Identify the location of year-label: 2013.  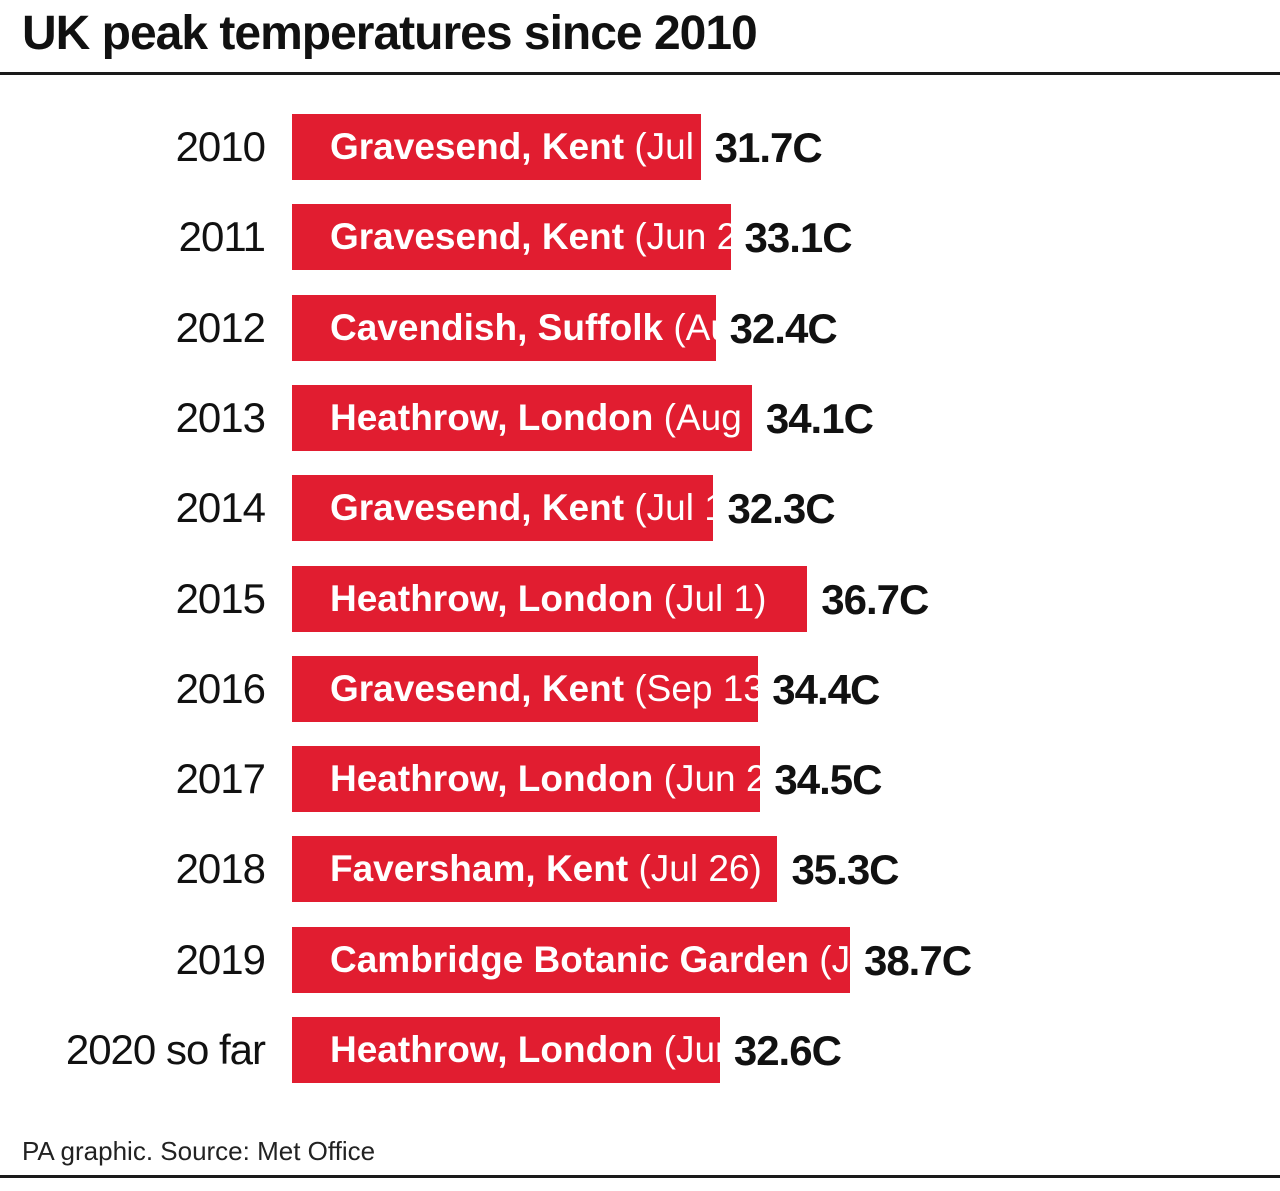
(220, 417).